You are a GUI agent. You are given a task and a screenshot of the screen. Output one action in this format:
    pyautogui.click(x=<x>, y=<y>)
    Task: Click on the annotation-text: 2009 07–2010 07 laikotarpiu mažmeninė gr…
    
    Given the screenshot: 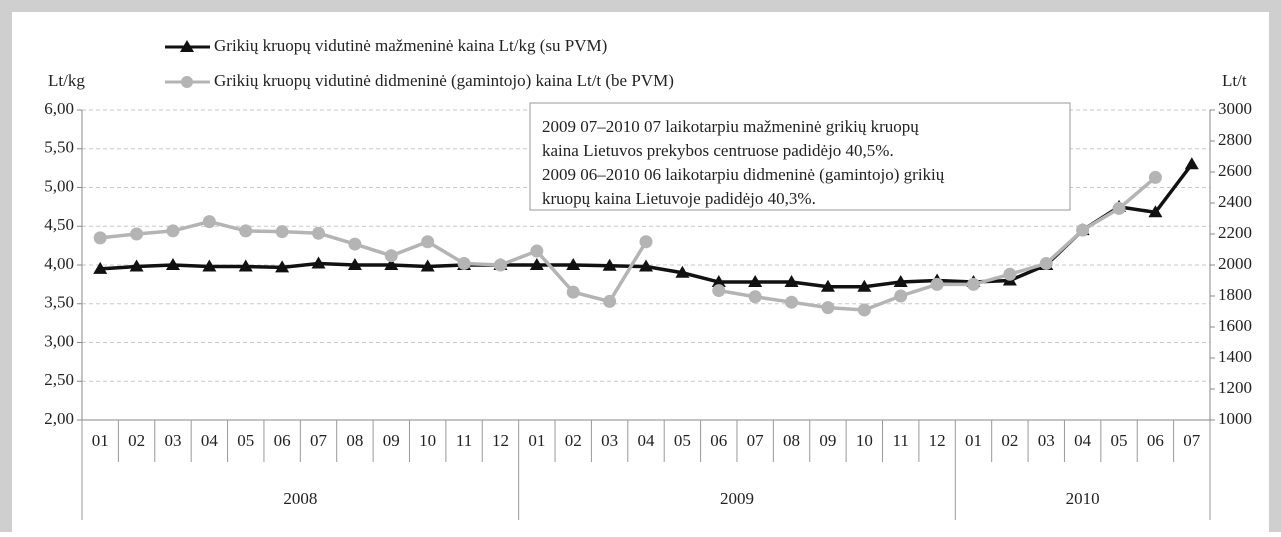 What is the action you would take?
    pyautogui.click(x=730, y=126)
    